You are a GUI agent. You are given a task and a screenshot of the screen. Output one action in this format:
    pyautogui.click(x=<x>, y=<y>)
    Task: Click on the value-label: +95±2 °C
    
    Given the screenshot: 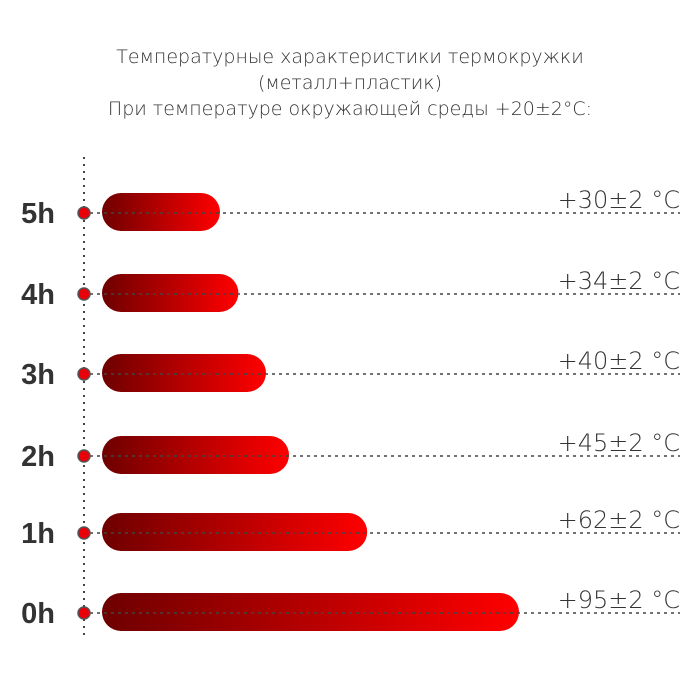 What is the action you would take?
    pyautogui.click(x=619, y=600)
    